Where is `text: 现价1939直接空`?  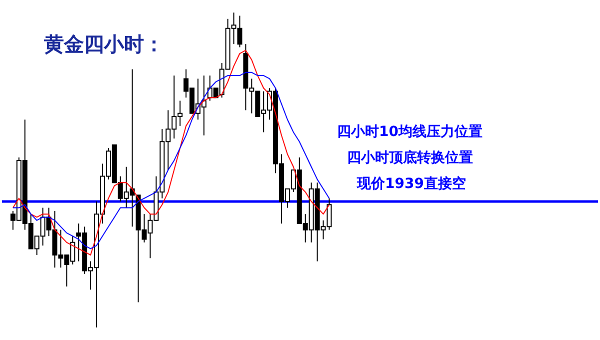
text: 现价1939直接空 is located at coordinates (411, 183).